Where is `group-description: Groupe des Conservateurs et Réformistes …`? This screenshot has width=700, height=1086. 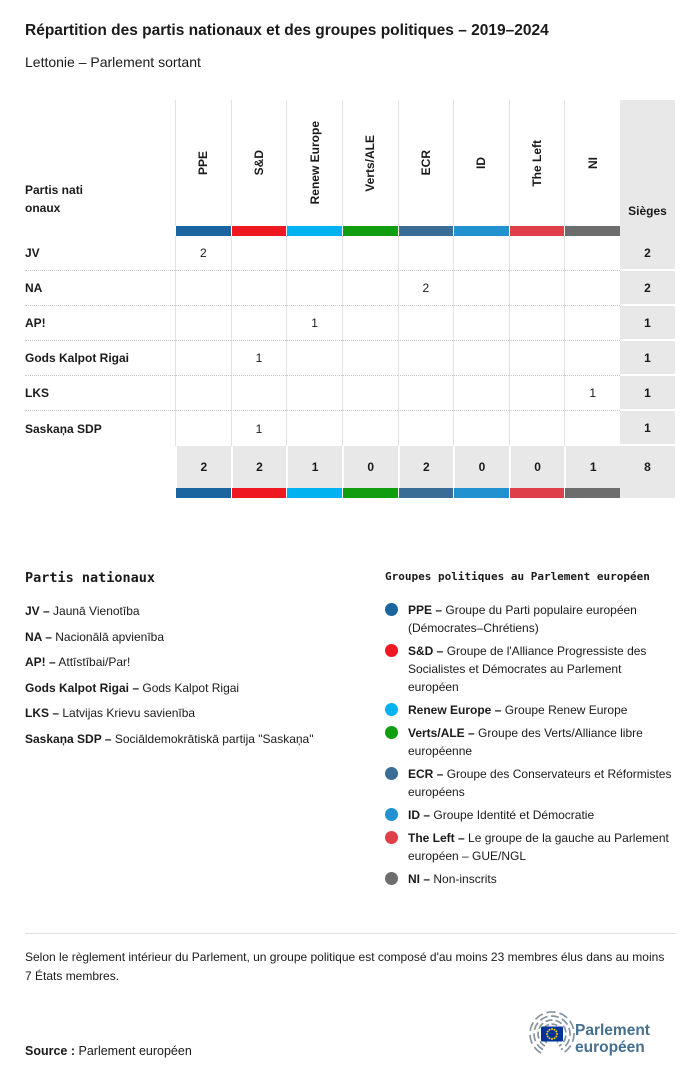
group-description: Groupe des Conservateurs et Réformistes … is located at coordinates (540, 783).